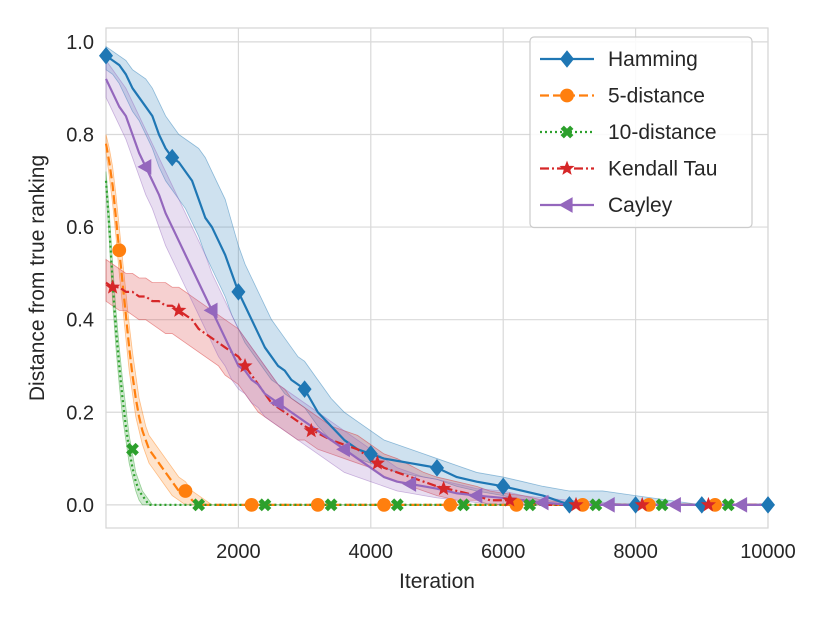  Describe the element at coordinates (768, 552) in the screenshot. I see `x-tick-label: 10000` at that location.